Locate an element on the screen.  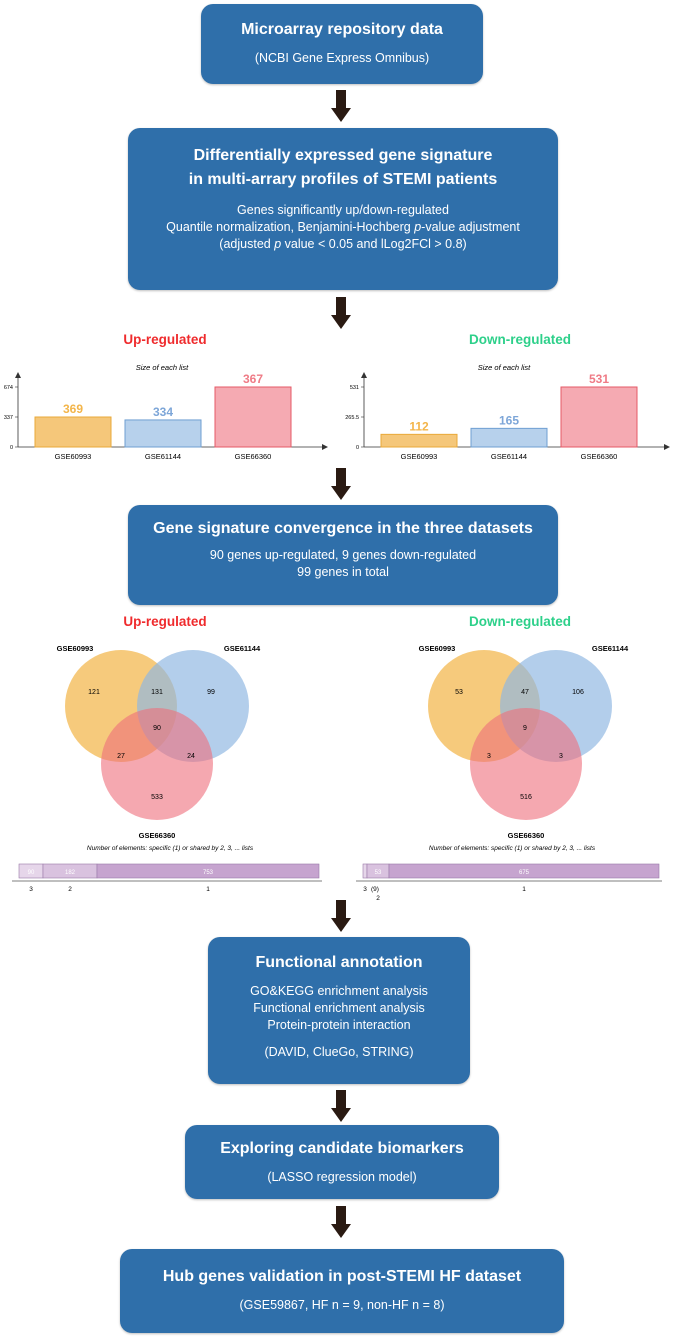
x-tick-label: GSE60993 is located at coordinates (419, 456).